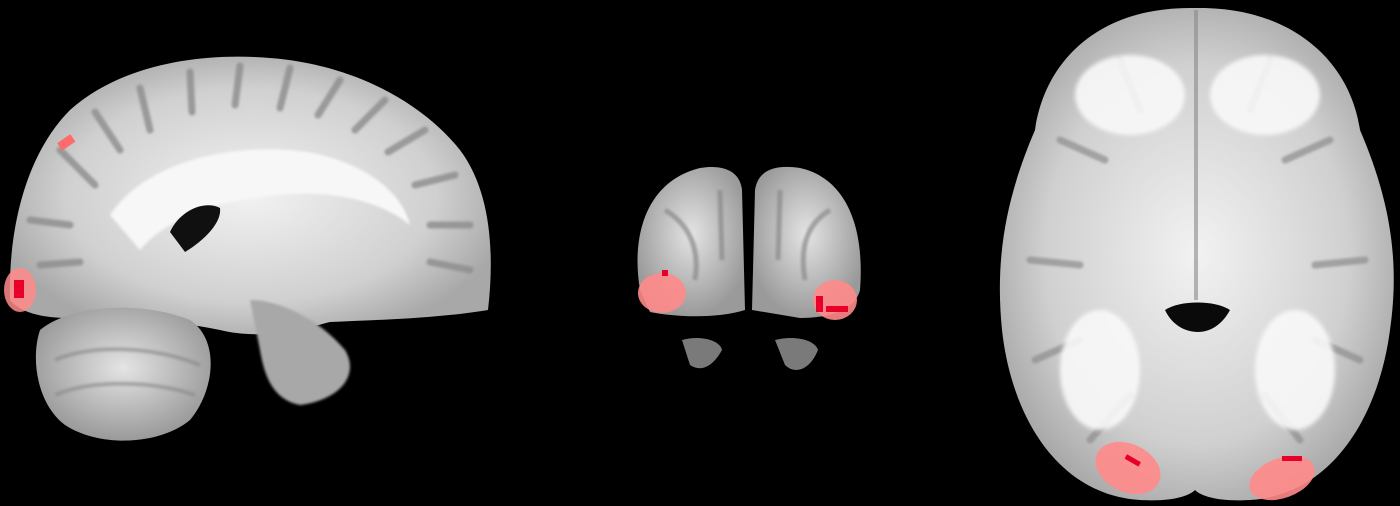  I want to click on coronal-view, so click(749, 268).